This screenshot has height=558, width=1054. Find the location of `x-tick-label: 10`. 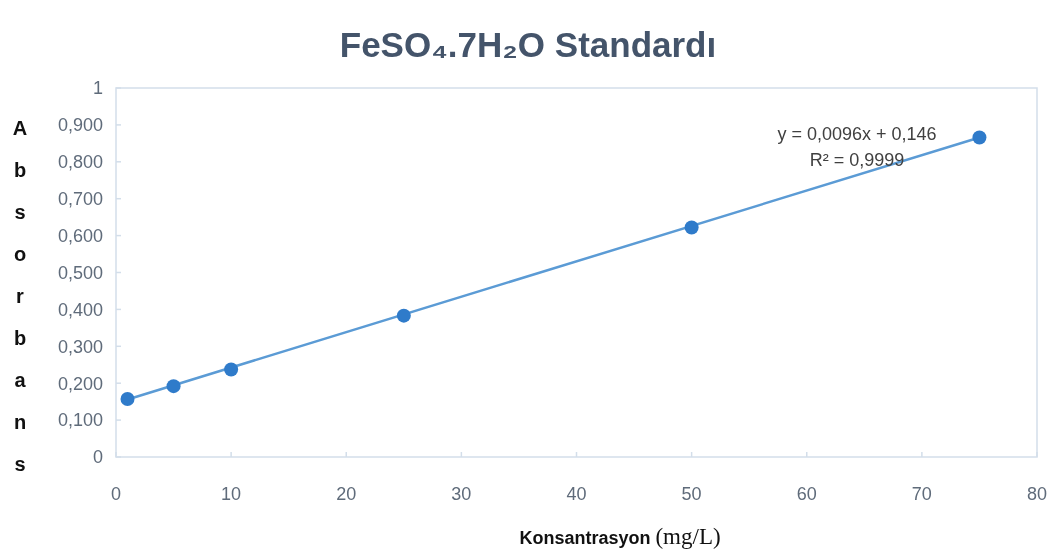

x-tick-label: 10 is located at coordinates (231, 494).